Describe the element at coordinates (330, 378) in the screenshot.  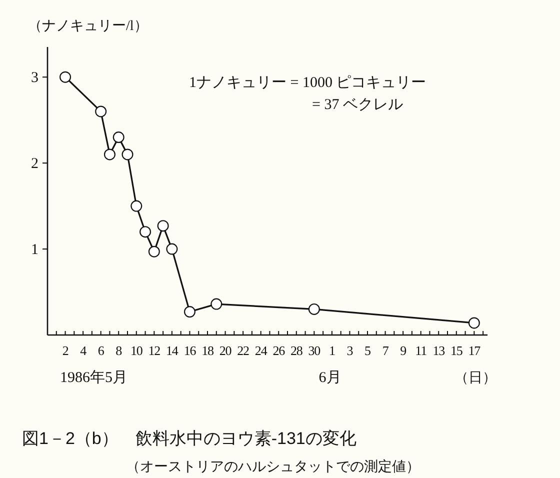
I see `text: 6月` at that location.